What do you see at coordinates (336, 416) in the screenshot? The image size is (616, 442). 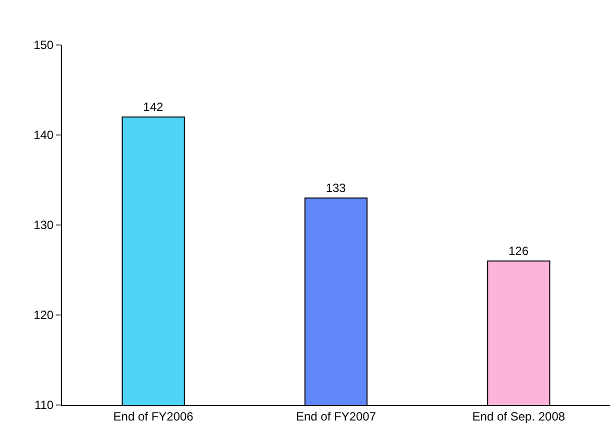 I see `x-tick-label: End of FY2007` at bounding box center [336, 416].